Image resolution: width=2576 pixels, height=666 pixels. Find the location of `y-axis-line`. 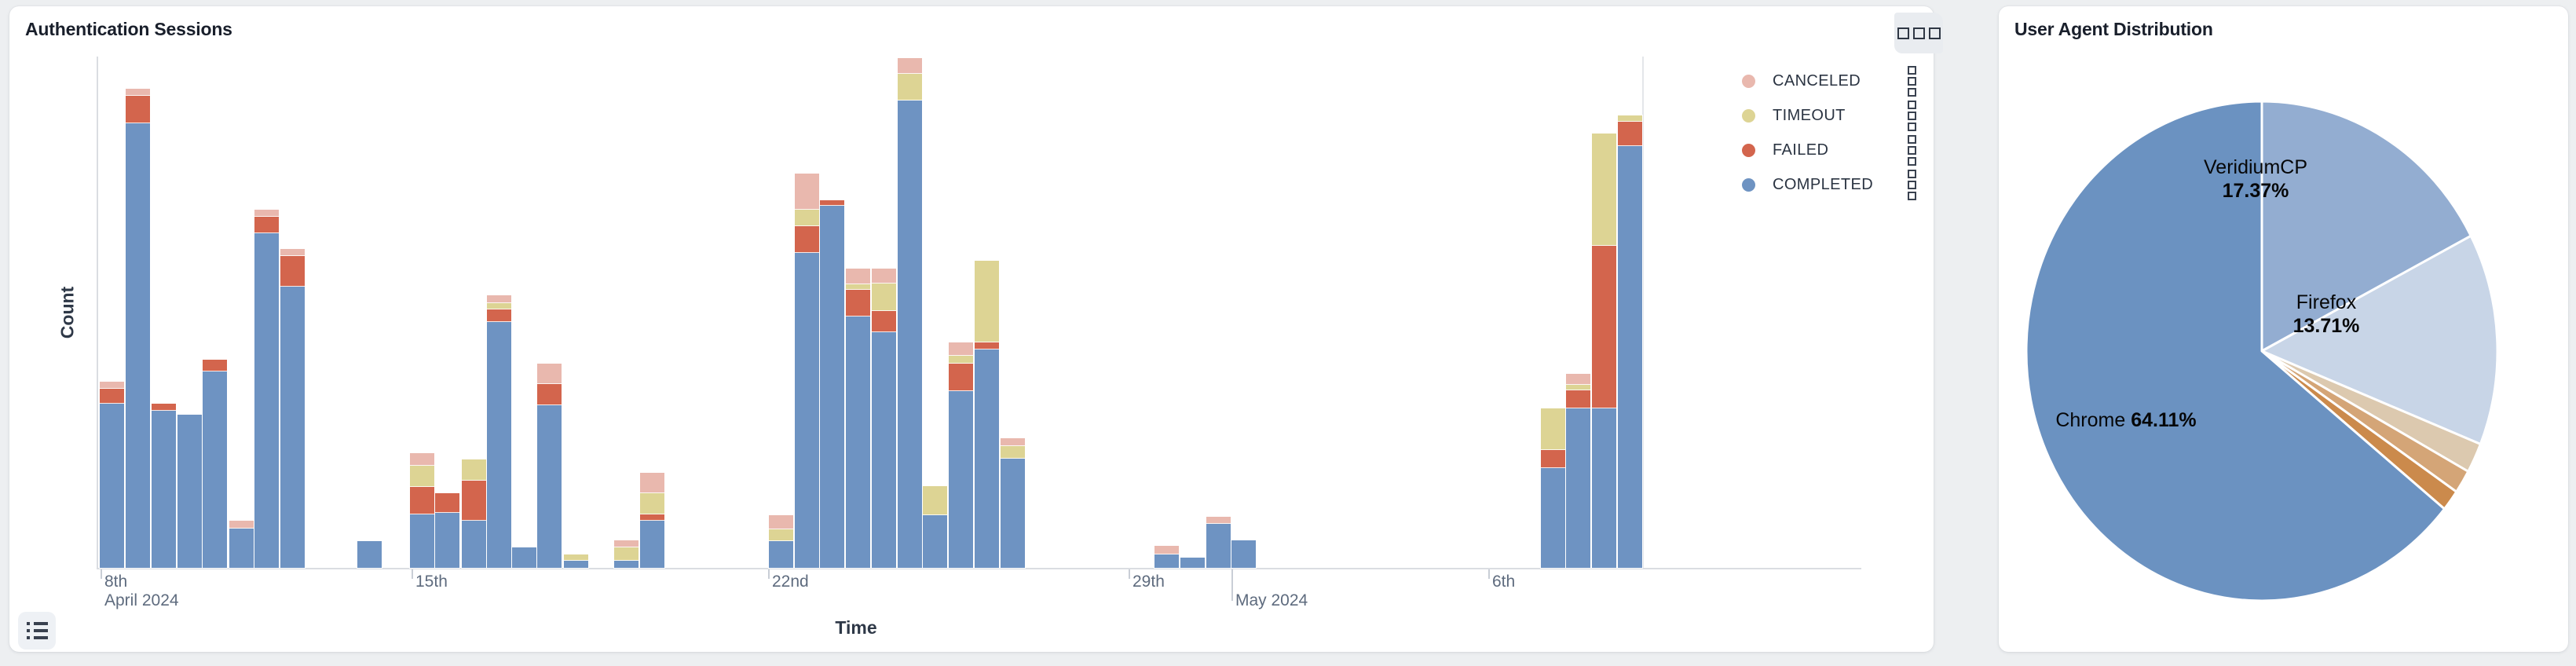

y-axis-line is located at coordinates (97, 312).